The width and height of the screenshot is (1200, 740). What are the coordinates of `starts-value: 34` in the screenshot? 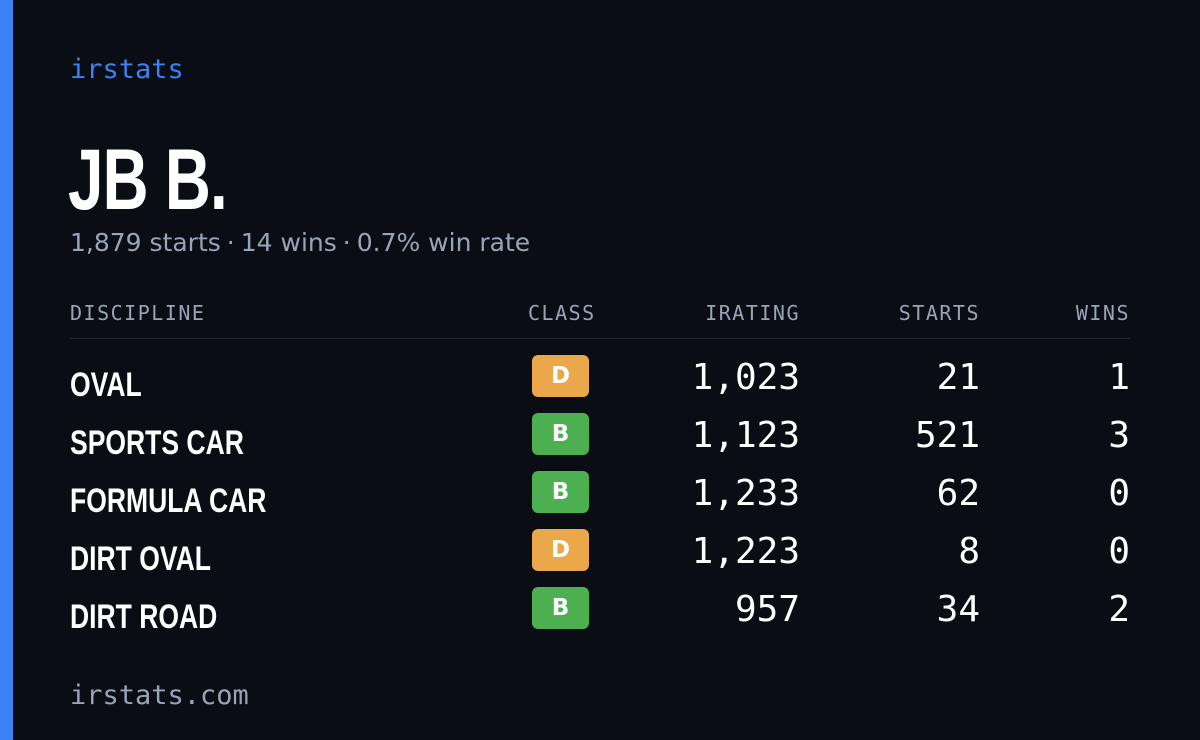 It's located at (958, 609).